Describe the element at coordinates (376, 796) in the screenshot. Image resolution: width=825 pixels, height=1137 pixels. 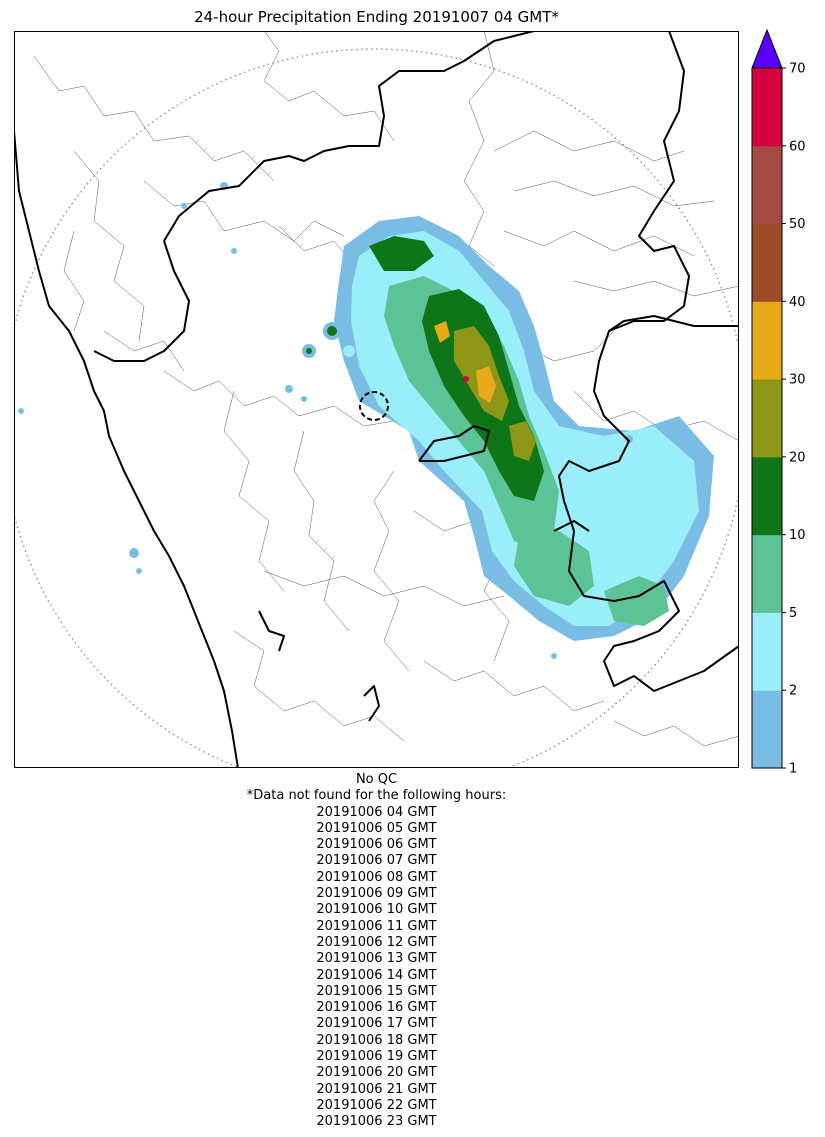
I see `missing-data-header: *Data not found for the following hours:` at that location.